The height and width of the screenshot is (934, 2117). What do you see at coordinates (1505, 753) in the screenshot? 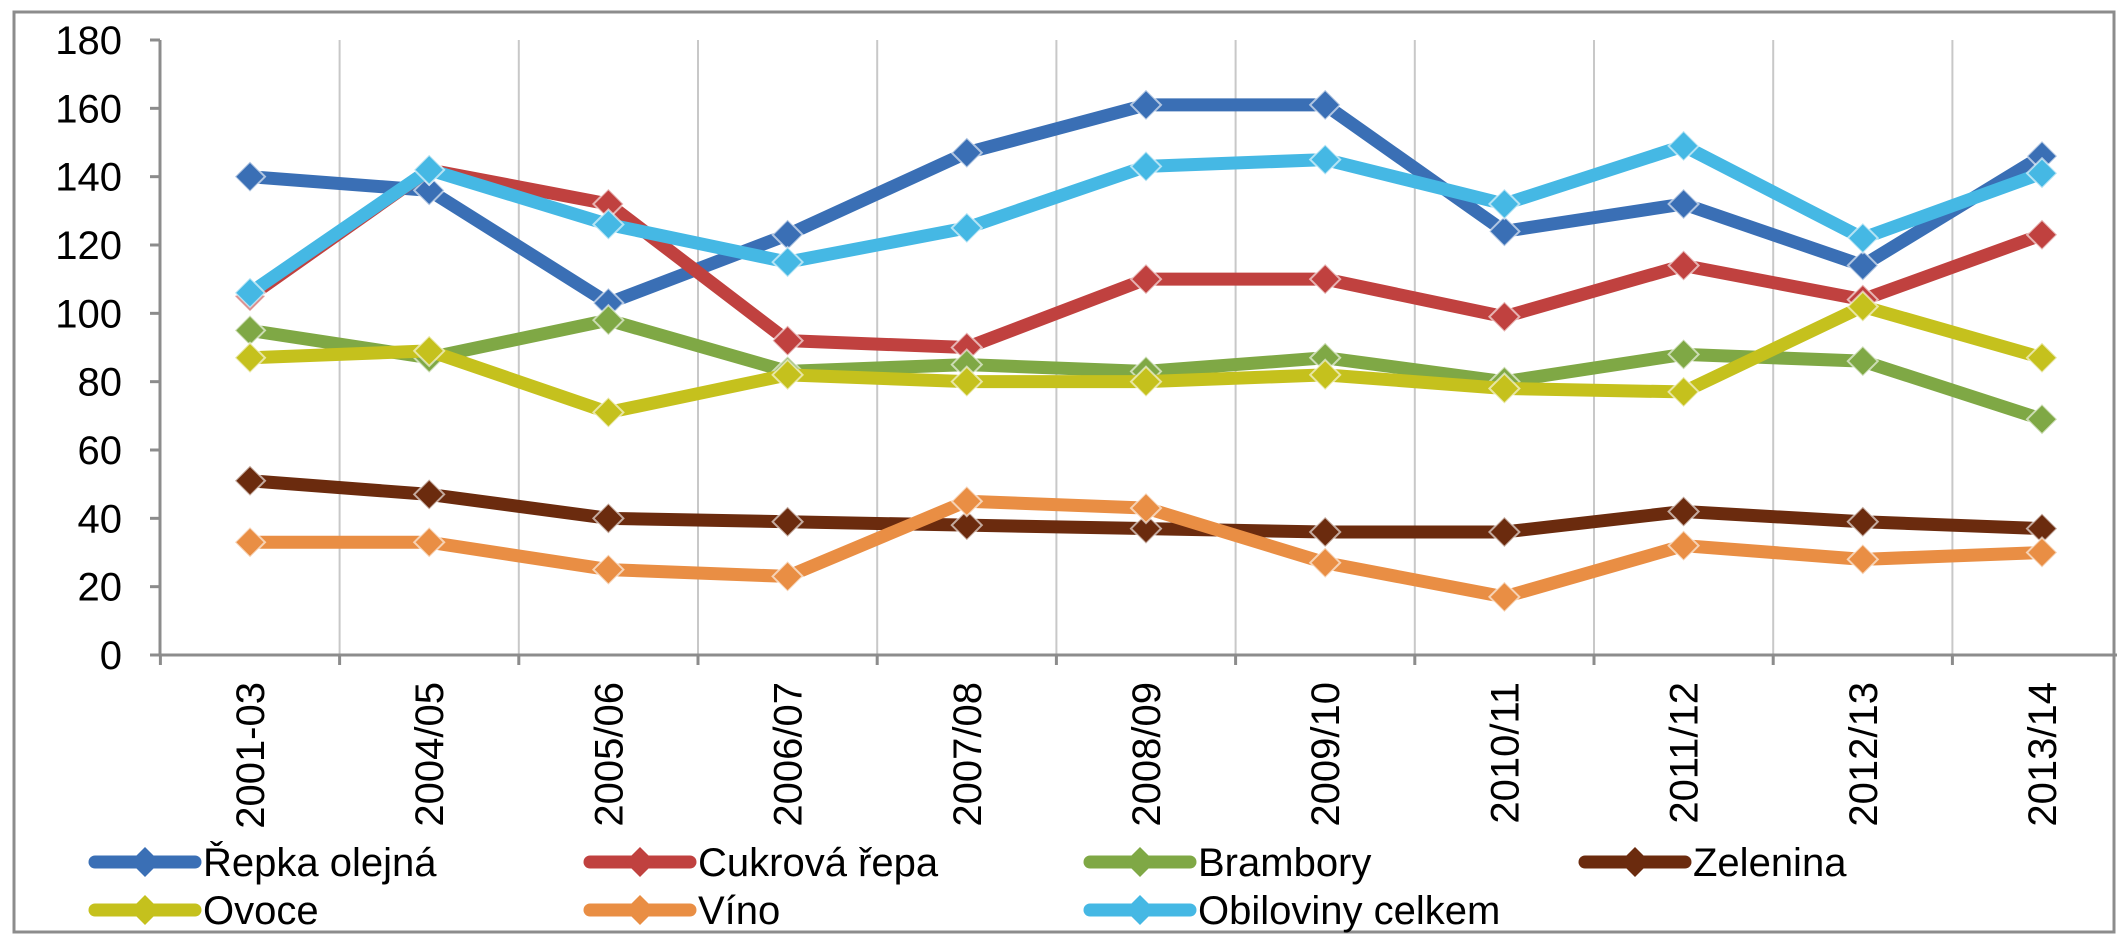
I see `x-tick-label: 2010/11` at bounding box center [1505, 753].